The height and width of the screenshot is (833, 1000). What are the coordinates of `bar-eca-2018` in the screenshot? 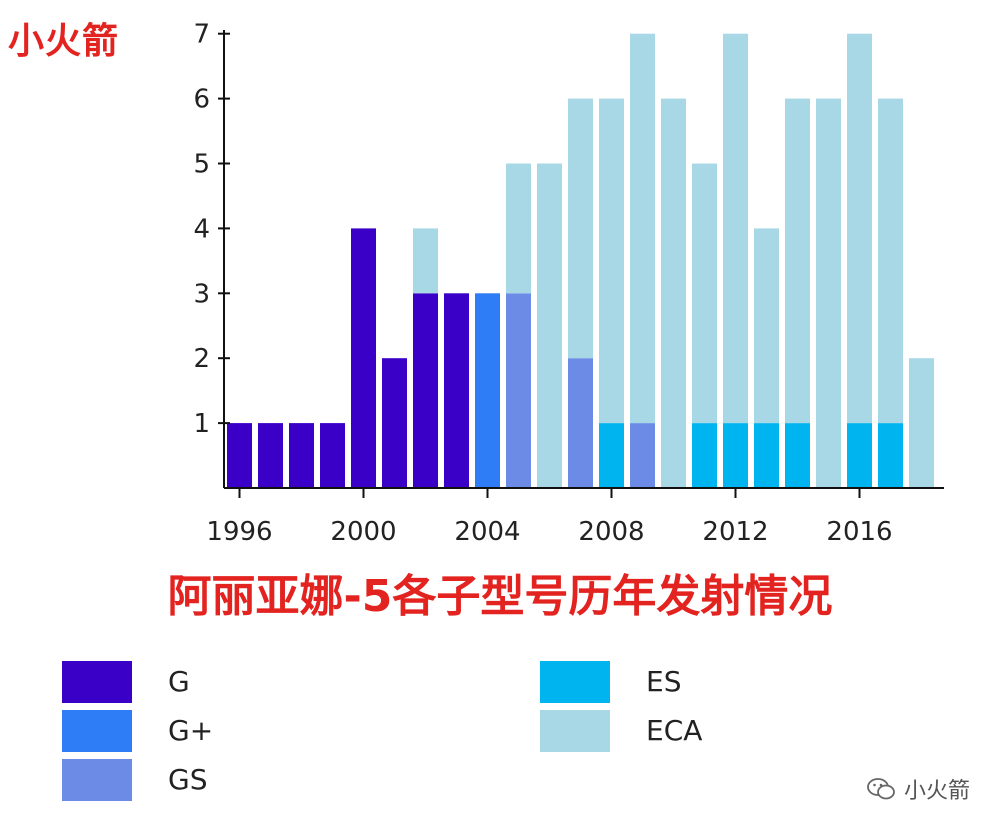 It's located at (921, 423).